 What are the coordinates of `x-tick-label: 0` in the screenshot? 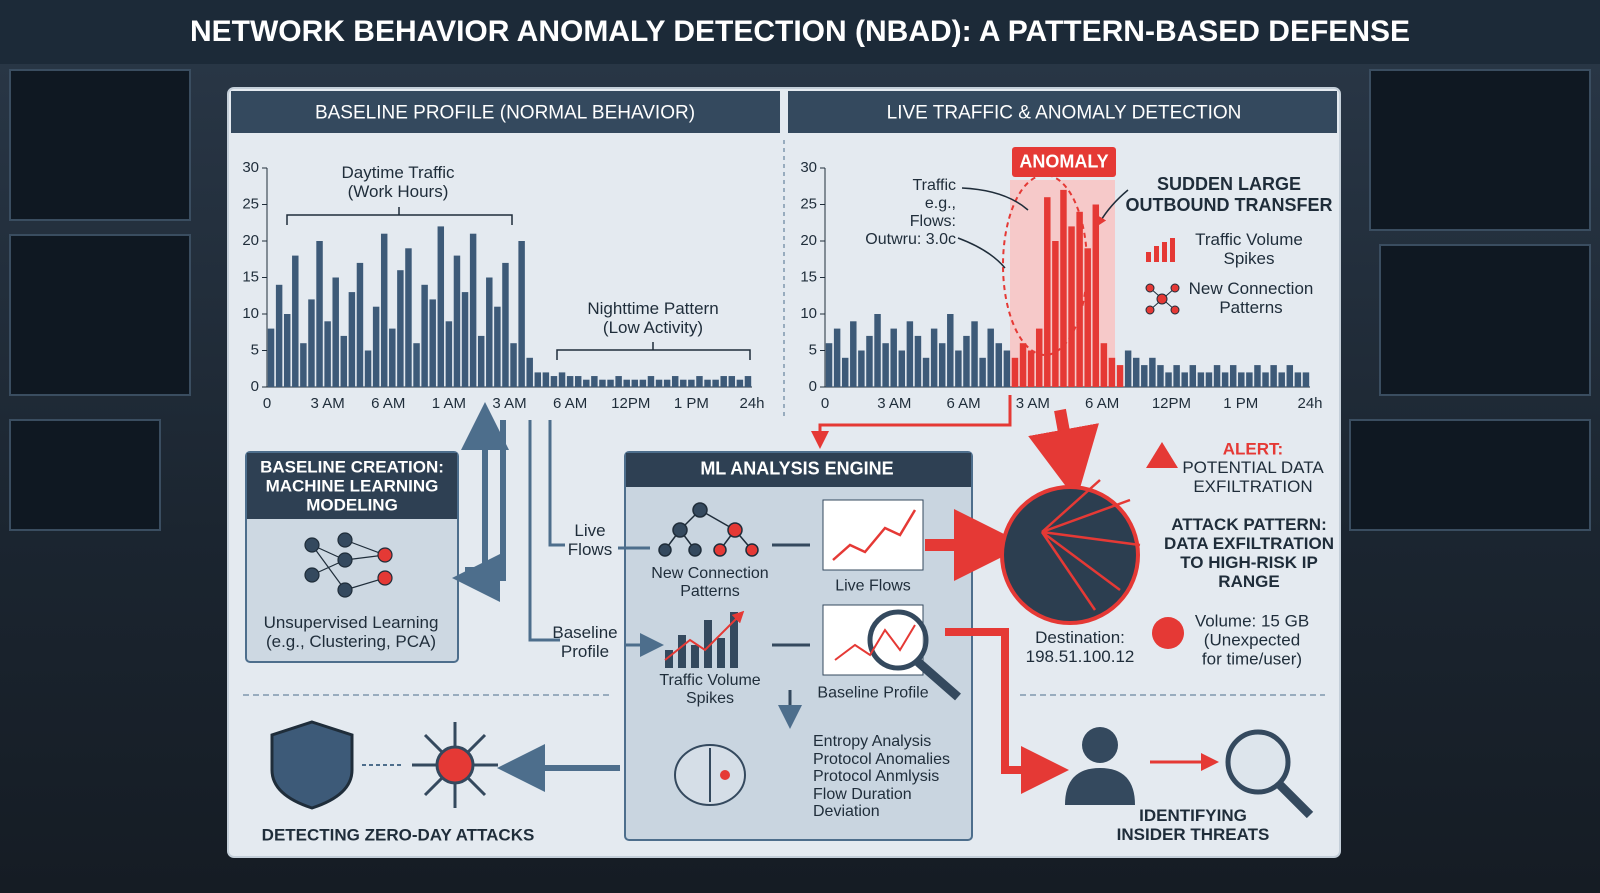 It's located at (267, 403).